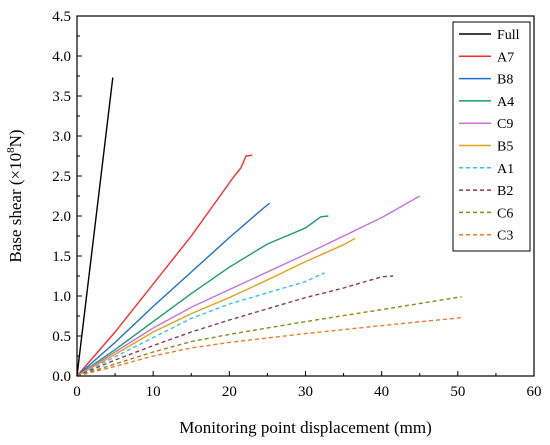 The image size is (550, 445). What do you see at coordinates (61, 57) in the screenshot?
I see `y-tick-label: 4.0` at bounding box center [61, 57].